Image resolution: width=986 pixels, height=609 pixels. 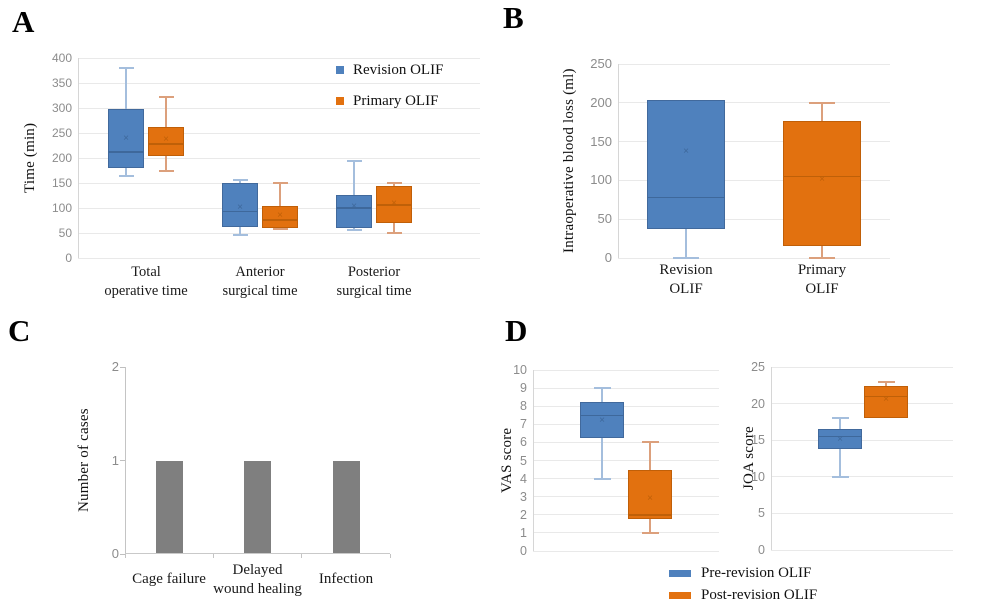 What do you see at coordinates (257, 579) in the screenshot?
I see `category-label: Delayed wound healing` at bounding box center [257, 579].